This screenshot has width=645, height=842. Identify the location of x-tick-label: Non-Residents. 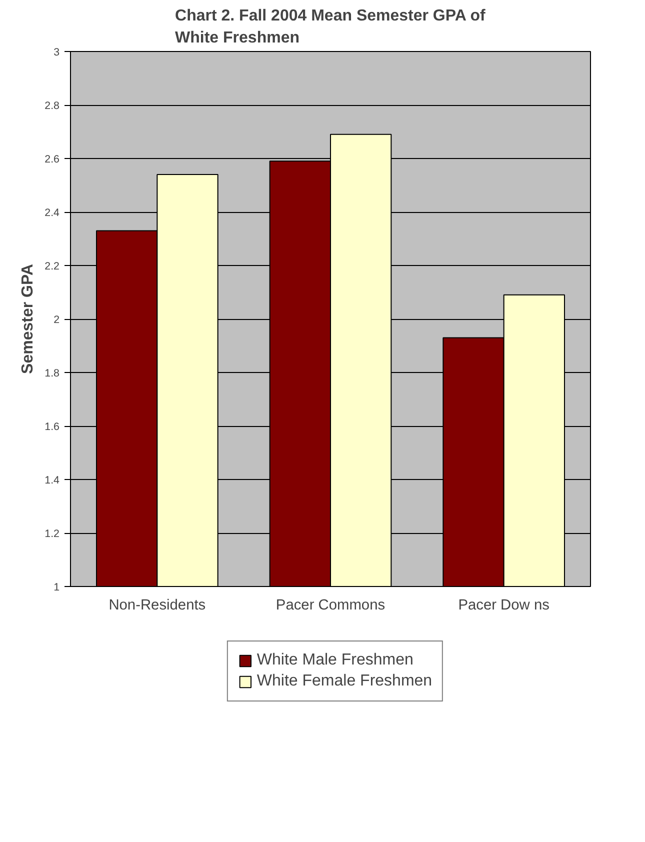
(157, 606).